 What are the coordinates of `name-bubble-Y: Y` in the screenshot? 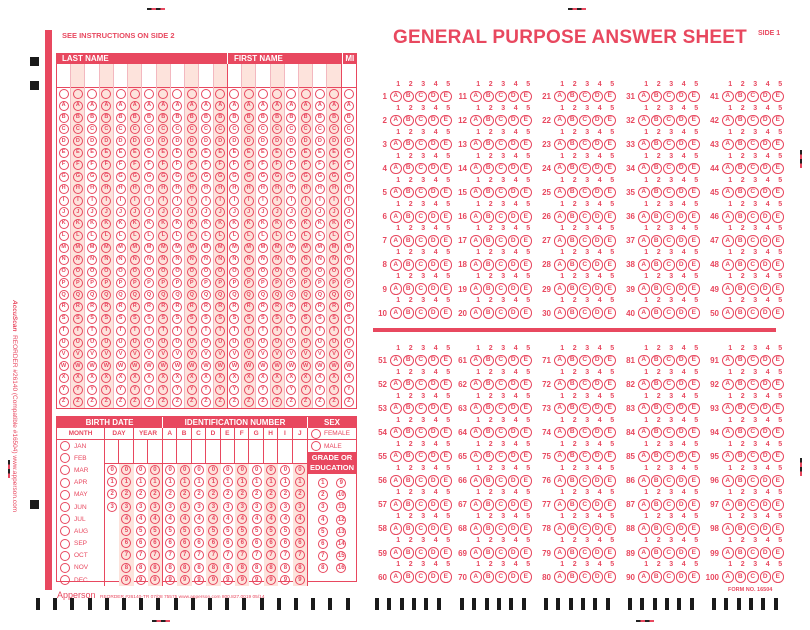 It's located at (305, 390).